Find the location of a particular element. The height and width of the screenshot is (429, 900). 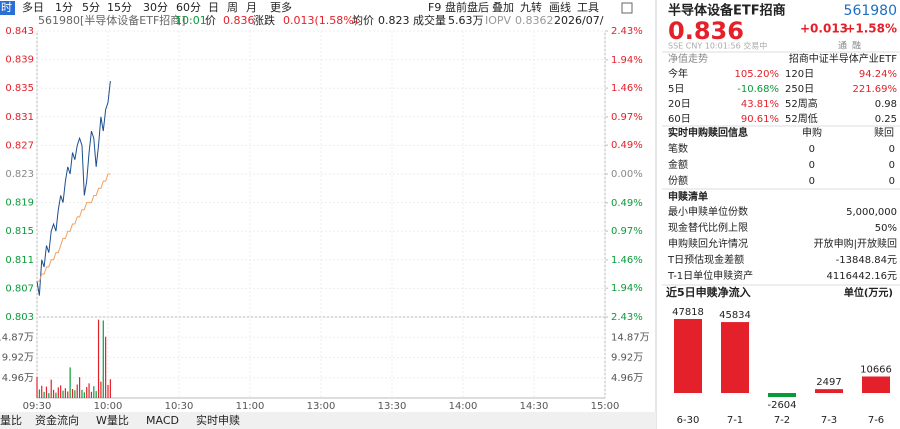

quote-status: SSE CNY 10:01:56 交易中 is located at coordinates (717, 46).